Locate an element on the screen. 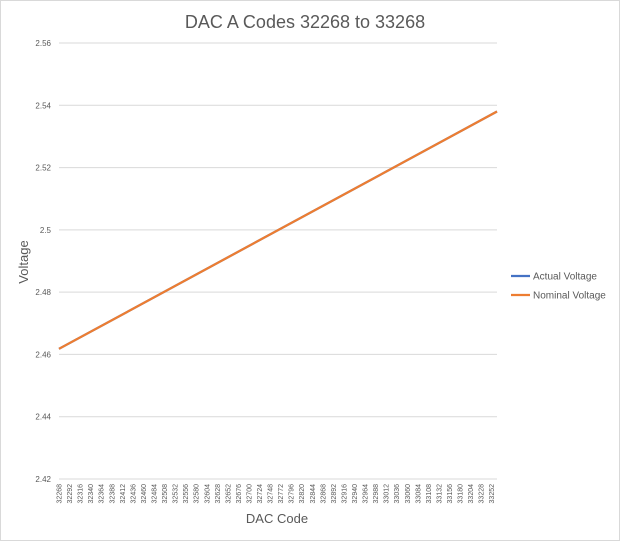 This screenshot has height=541, width=620. x-tick-label: 33132 is located at coordinates (439, 494).